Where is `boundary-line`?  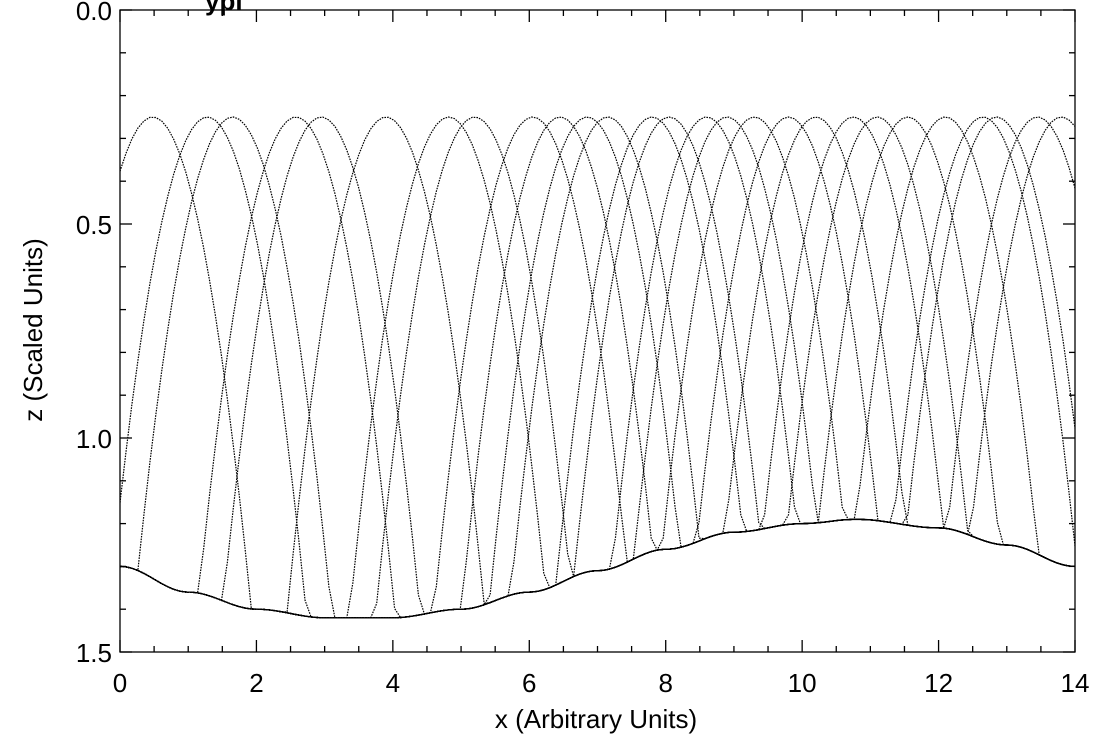
boundary-line is located at coordinates (597, 568).